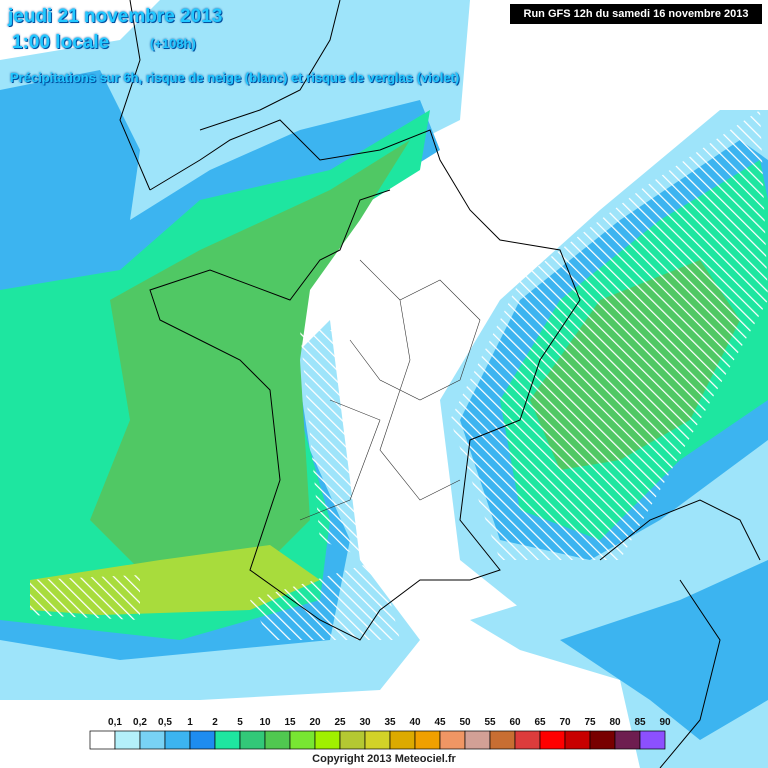  Describe the element at coordinates (664, 650) in the screenshot. I see `precip-south-blue` at that location.